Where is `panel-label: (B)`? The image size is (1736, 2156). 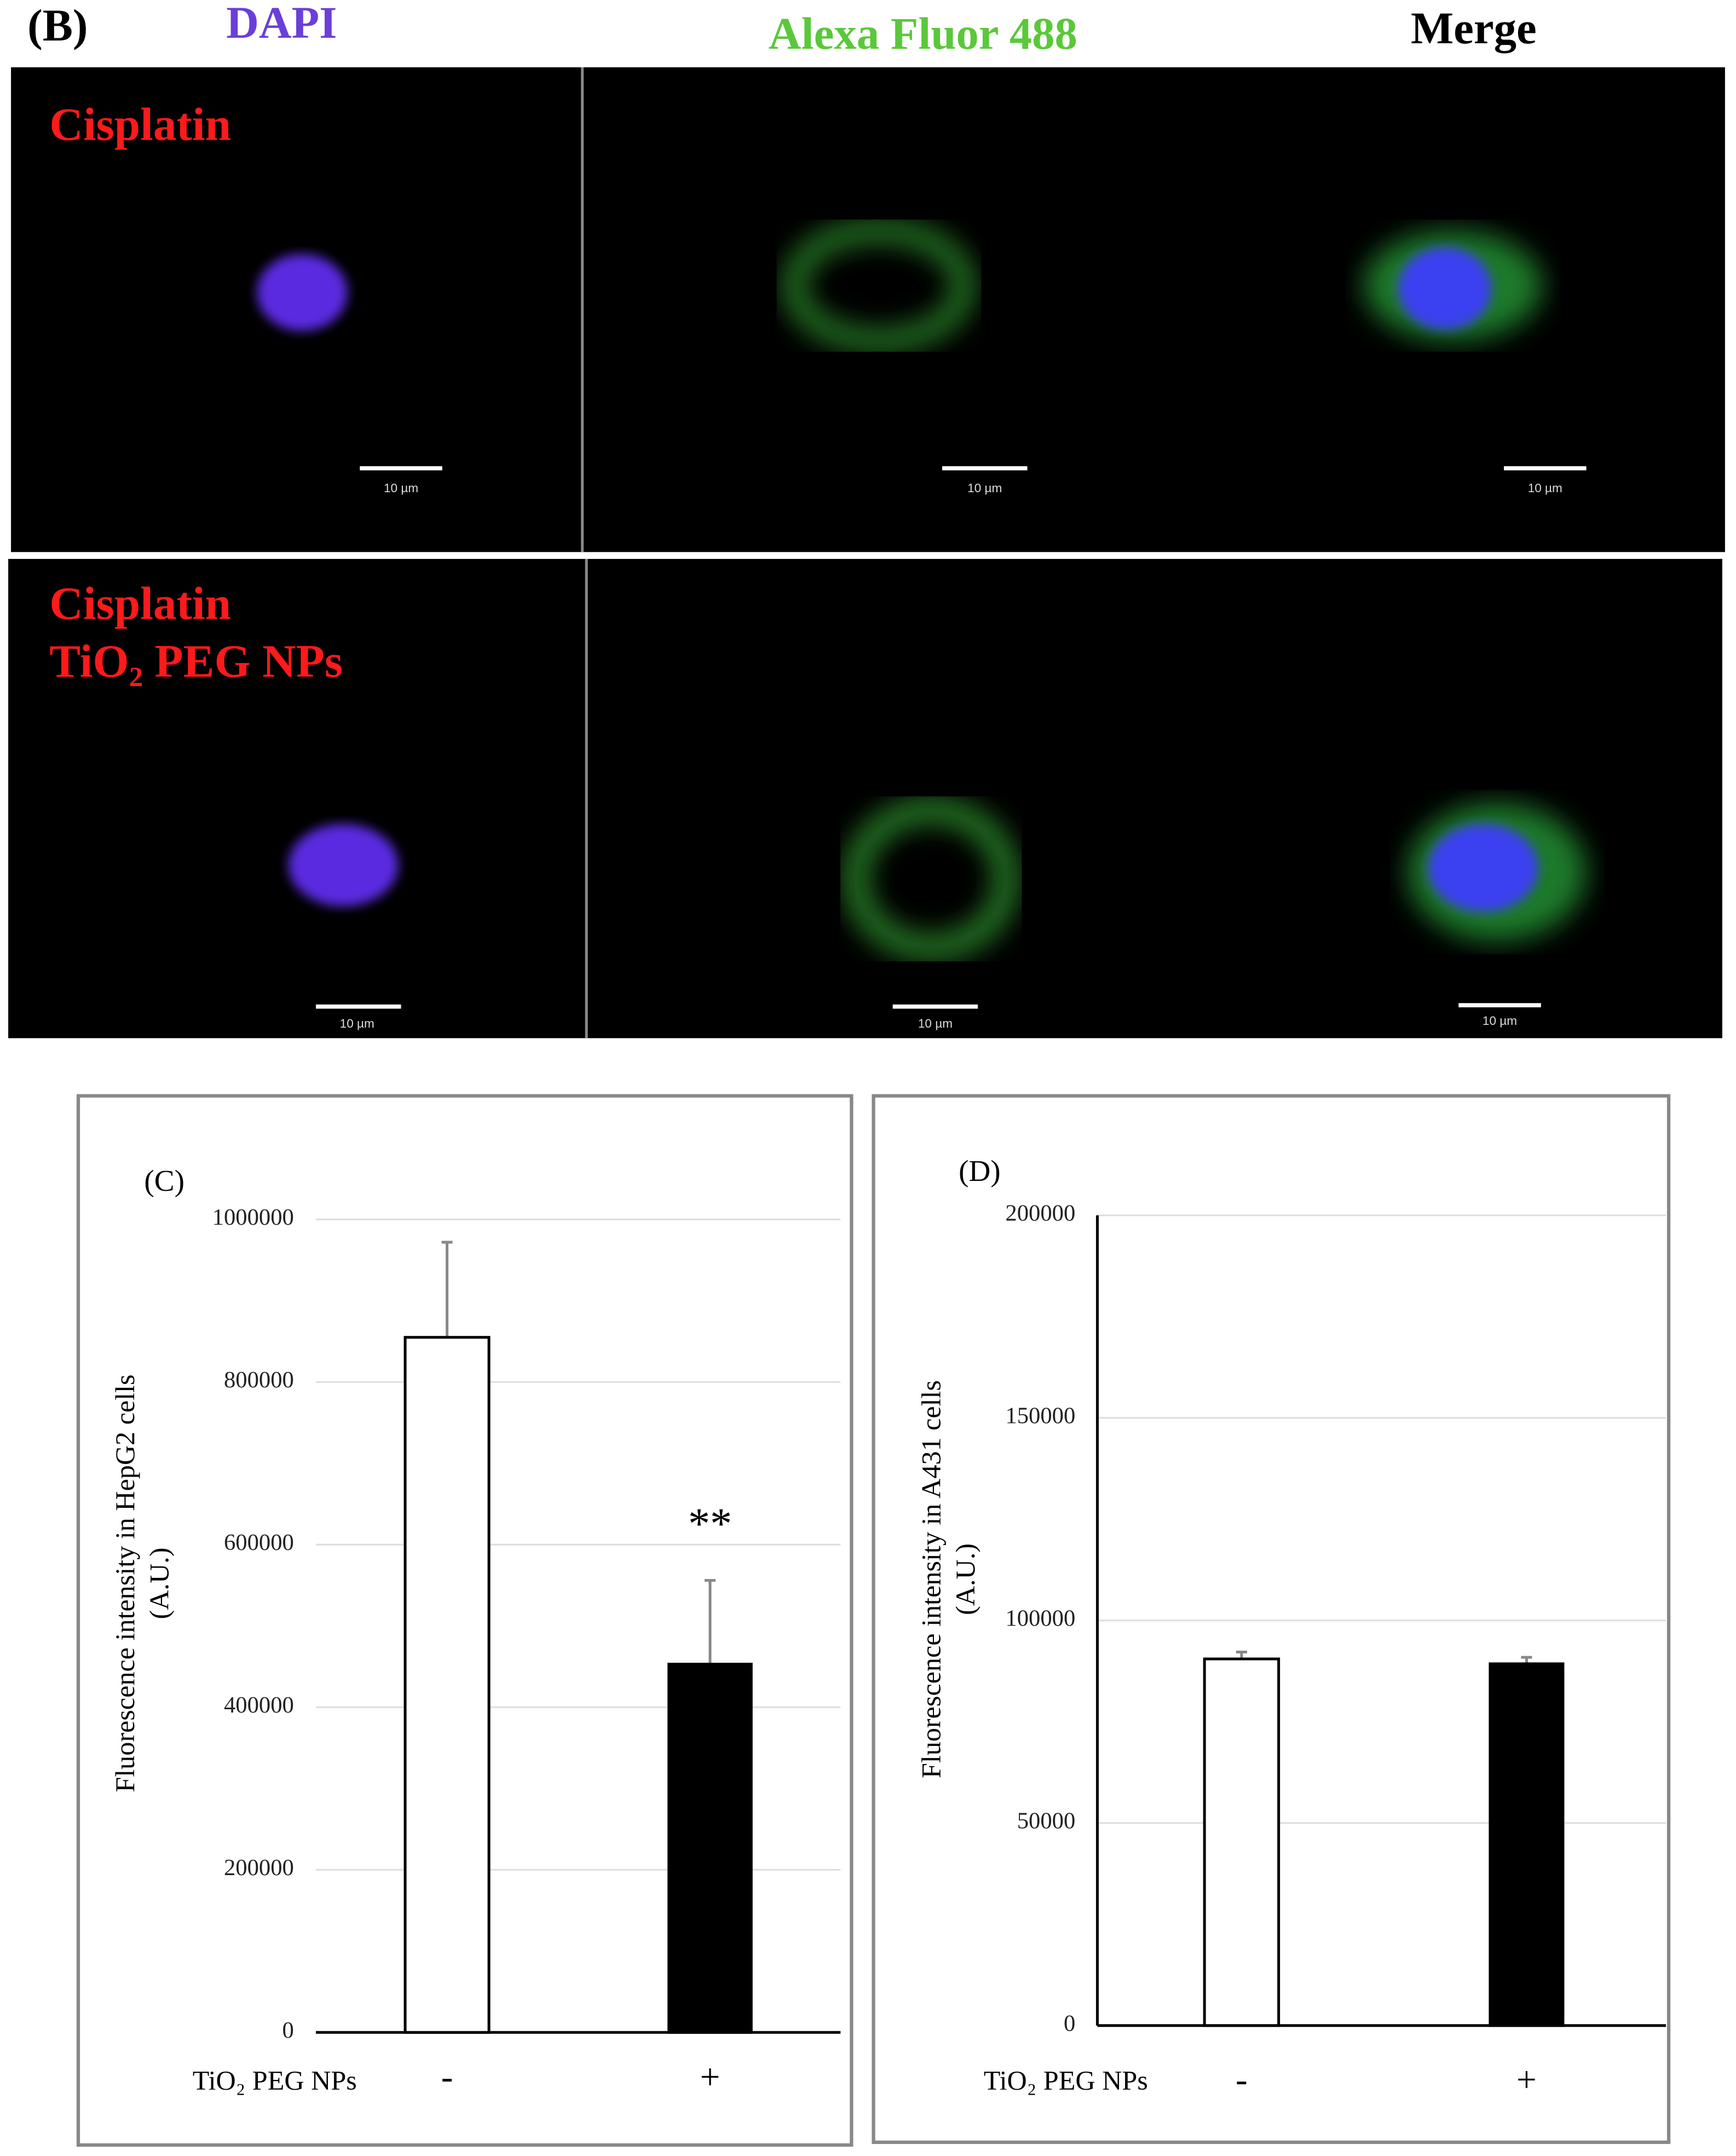 panel-label: (B) is located at coordinates (57, 25).